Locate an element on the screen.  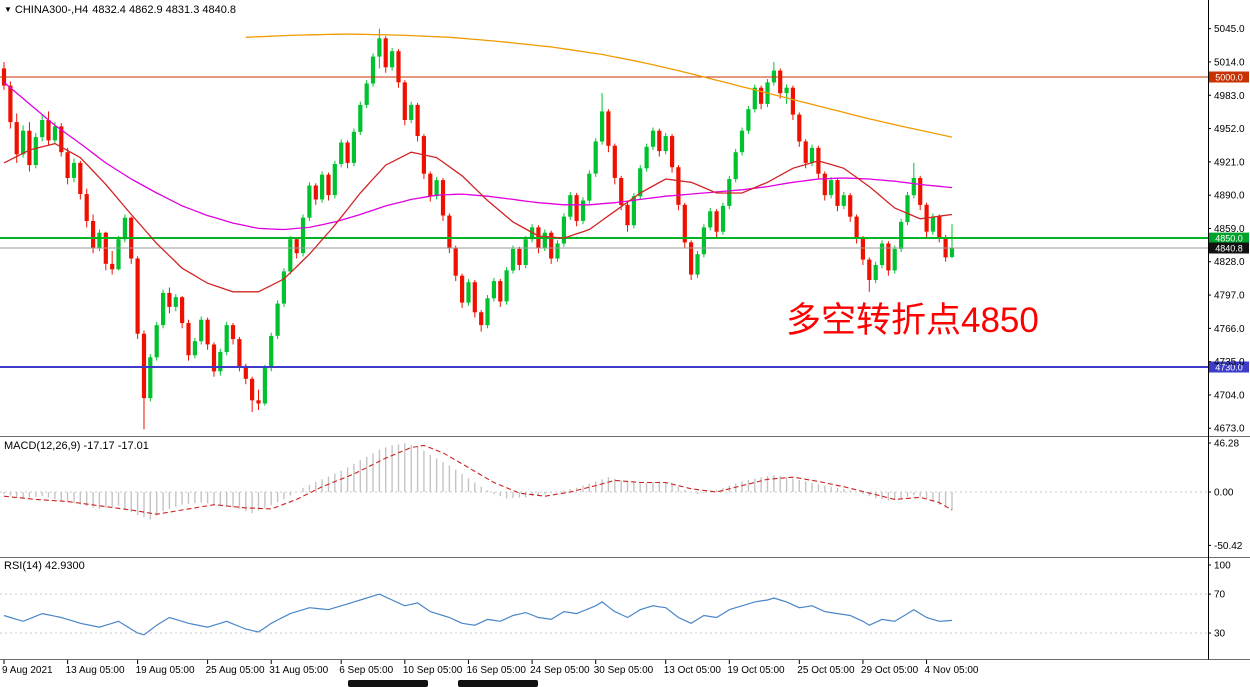
svg-text: 4 Nov 05:00 is located at coordinates (952, 670).